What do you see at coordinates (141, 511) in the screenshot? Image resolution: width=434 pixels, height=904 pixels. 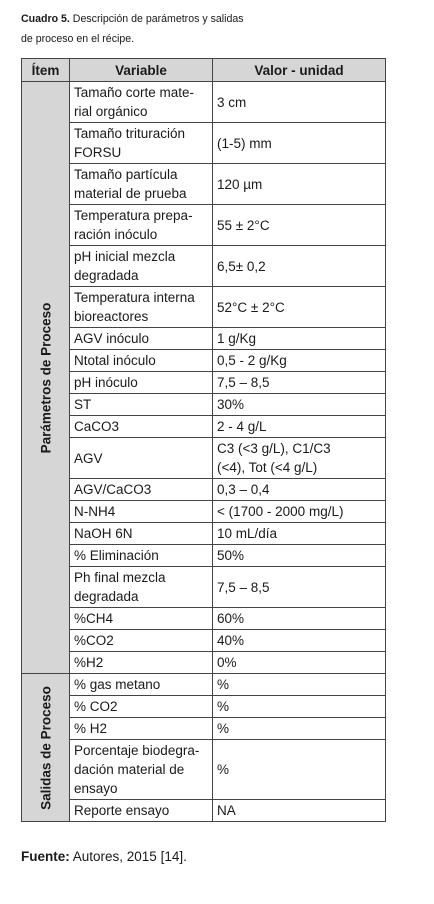 I see `variable-cell: N-NH4` at bounding box center [141, 511].